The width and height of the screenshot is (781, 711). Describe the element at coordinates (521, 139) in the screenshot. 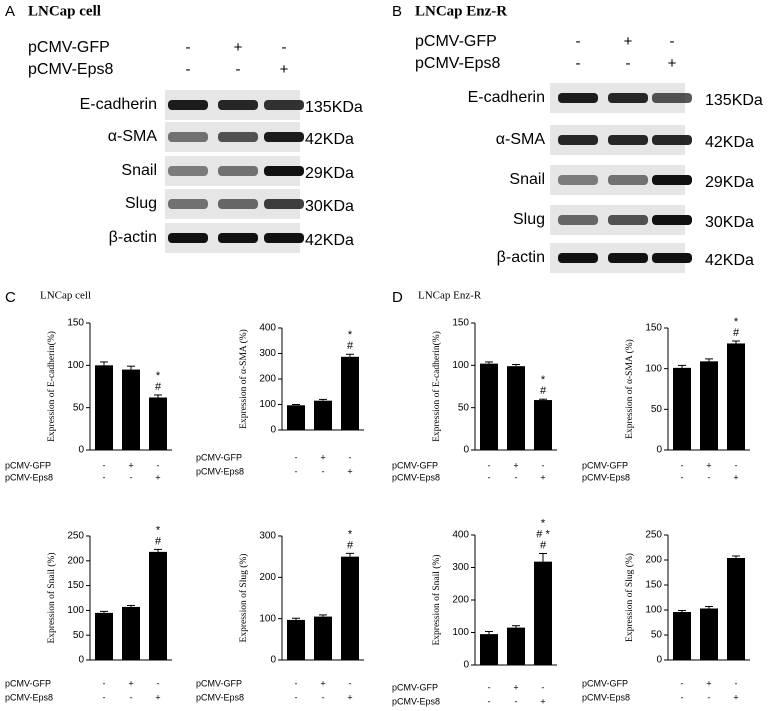

I see `protein-label: α-SMA` at that location.